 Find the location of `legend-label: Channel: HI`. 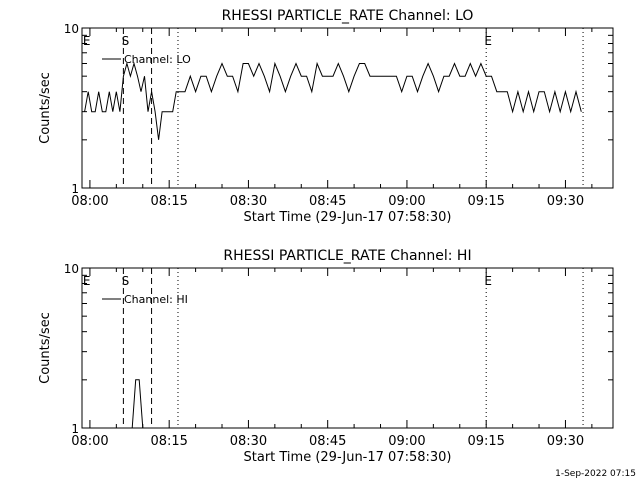

legend-label: Channel: HI is located at coordinates (156, 299).